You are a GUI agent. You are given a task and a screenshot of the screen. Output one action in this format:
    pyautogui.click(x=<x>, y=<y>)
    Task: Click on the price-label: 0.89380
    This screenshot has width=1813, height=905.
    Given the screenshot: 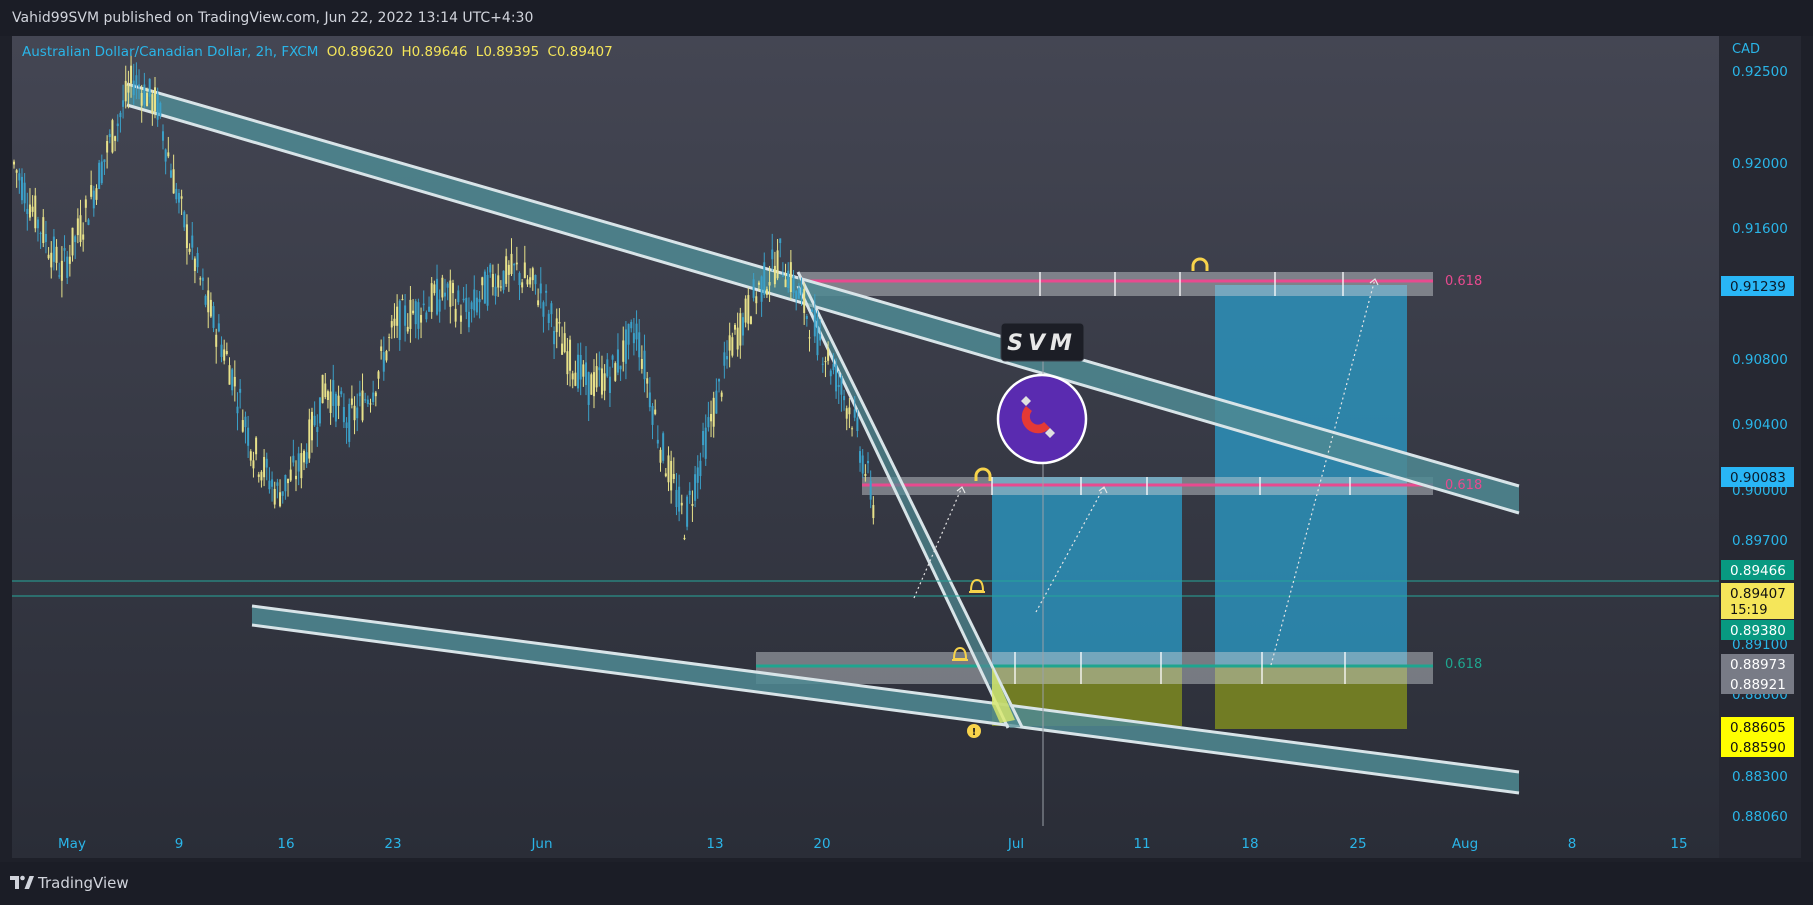 What is the action you would take?
    pyautogui.click(x=1758, y=631)
    